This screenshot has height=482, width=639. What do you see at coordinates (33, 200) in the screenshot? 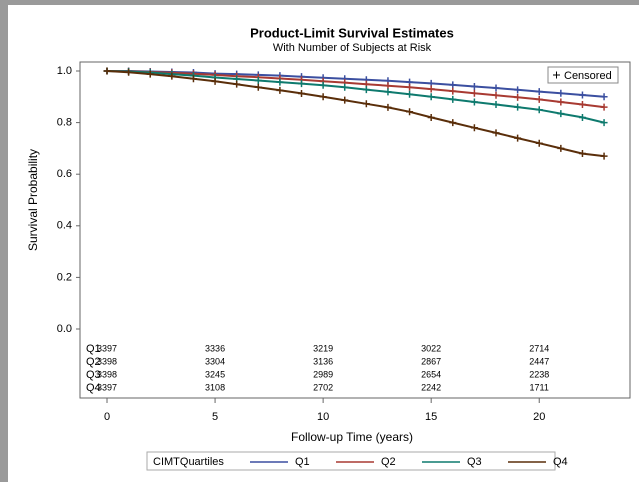
I see `y-axis-label: Survival Probability` at bounding box center [33, 200].